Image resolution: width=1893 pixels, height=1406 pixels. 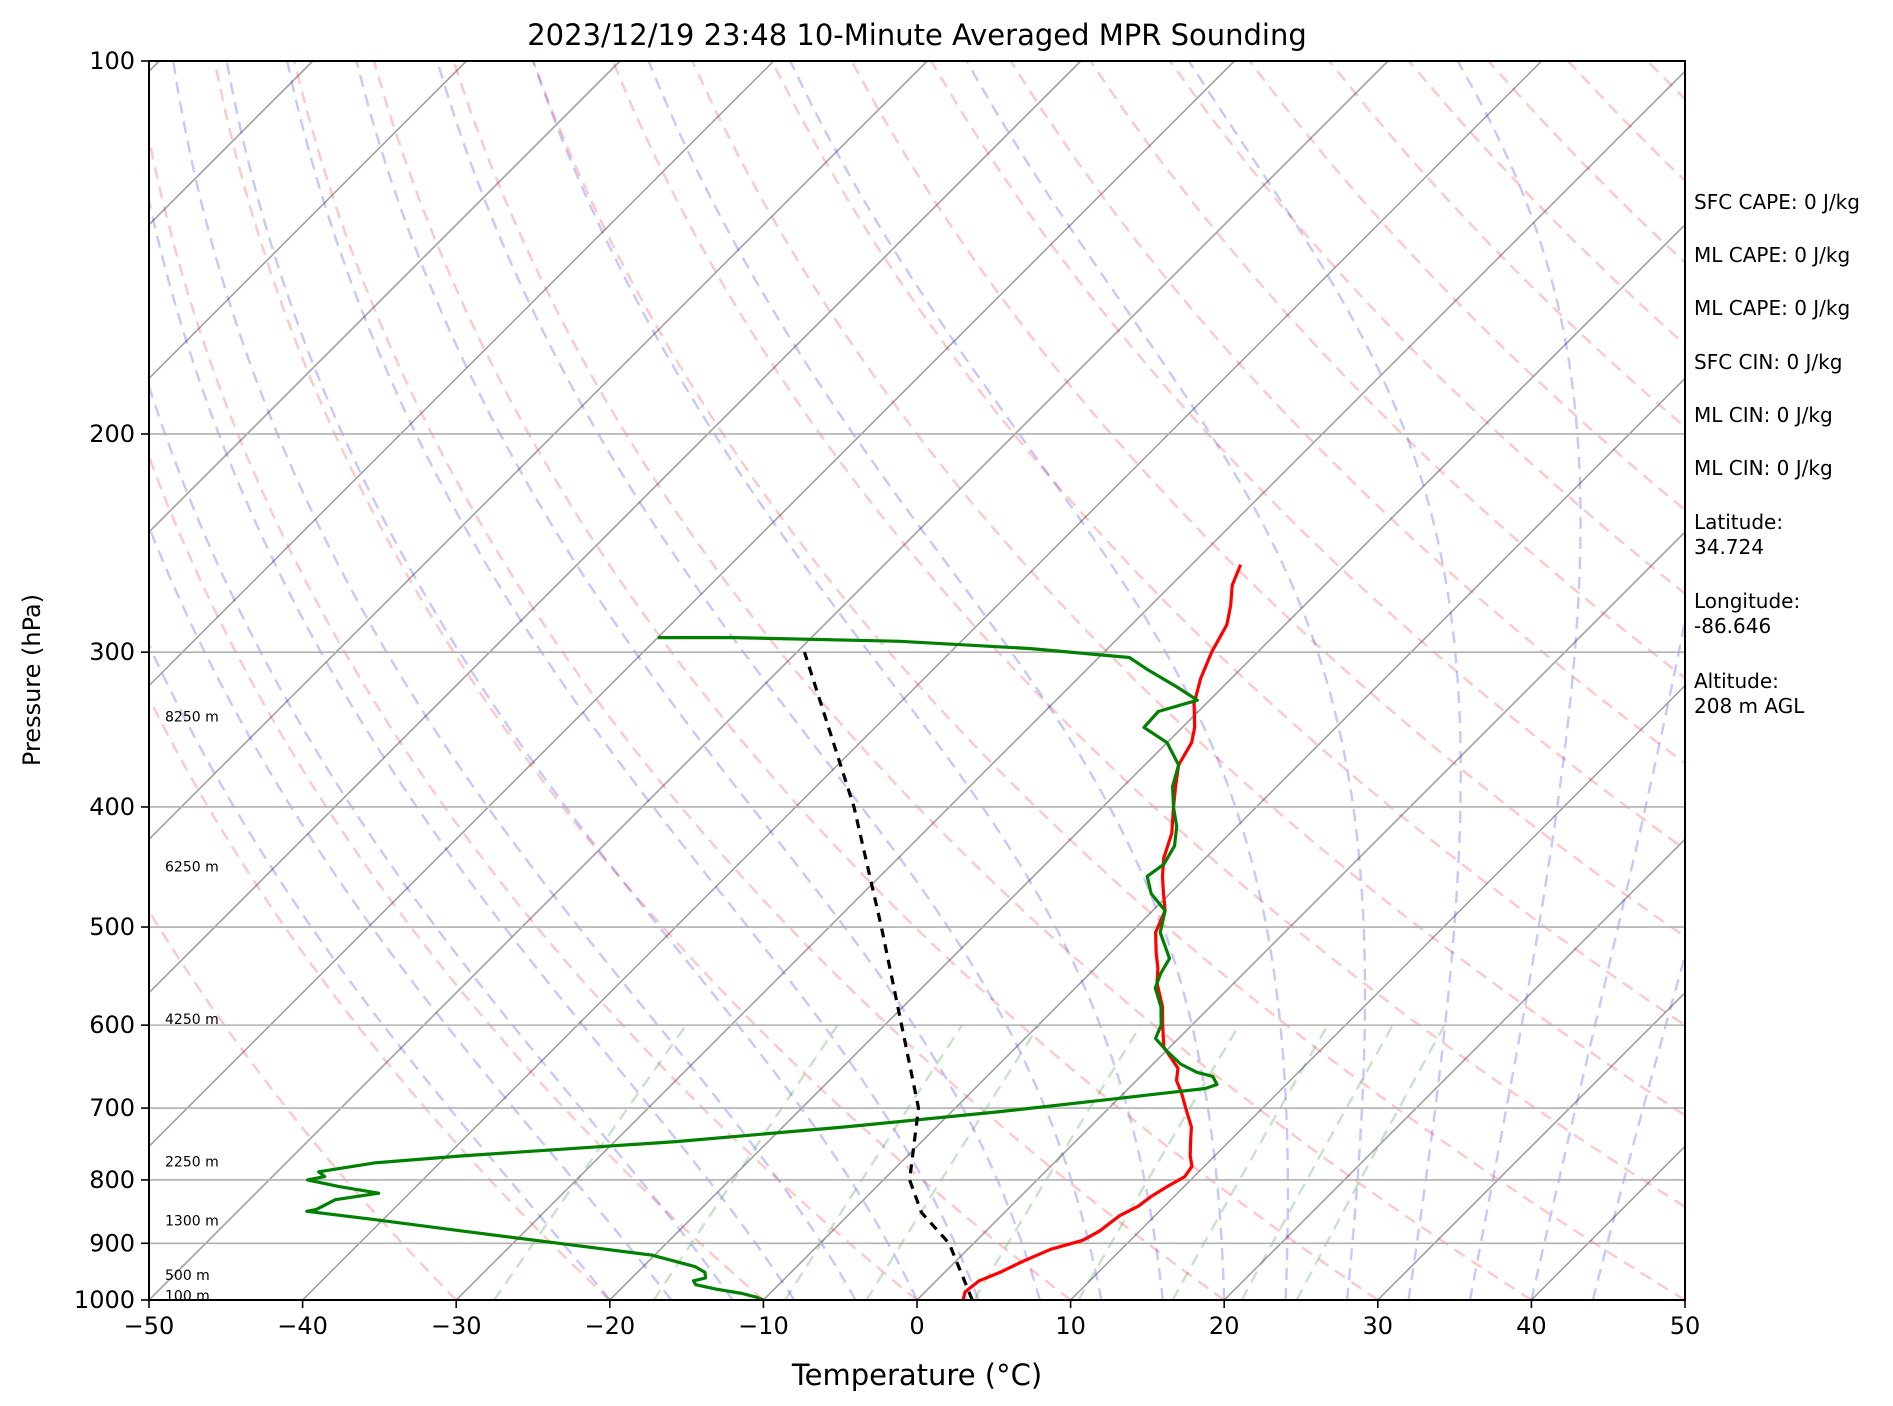 What do you see at coordinates (112, 1180) in the screenshot?
I see `y-tick-label: 800` at bounding box center [112, 1180].